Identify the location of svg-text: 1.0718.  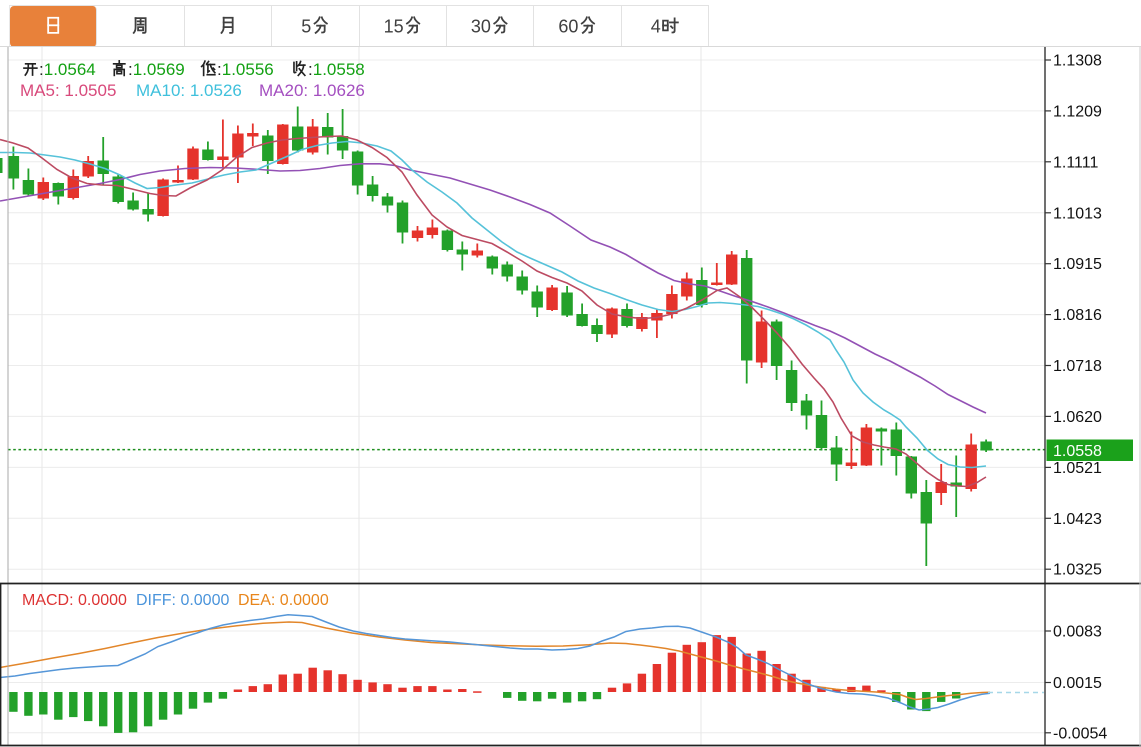
(1077, 366).